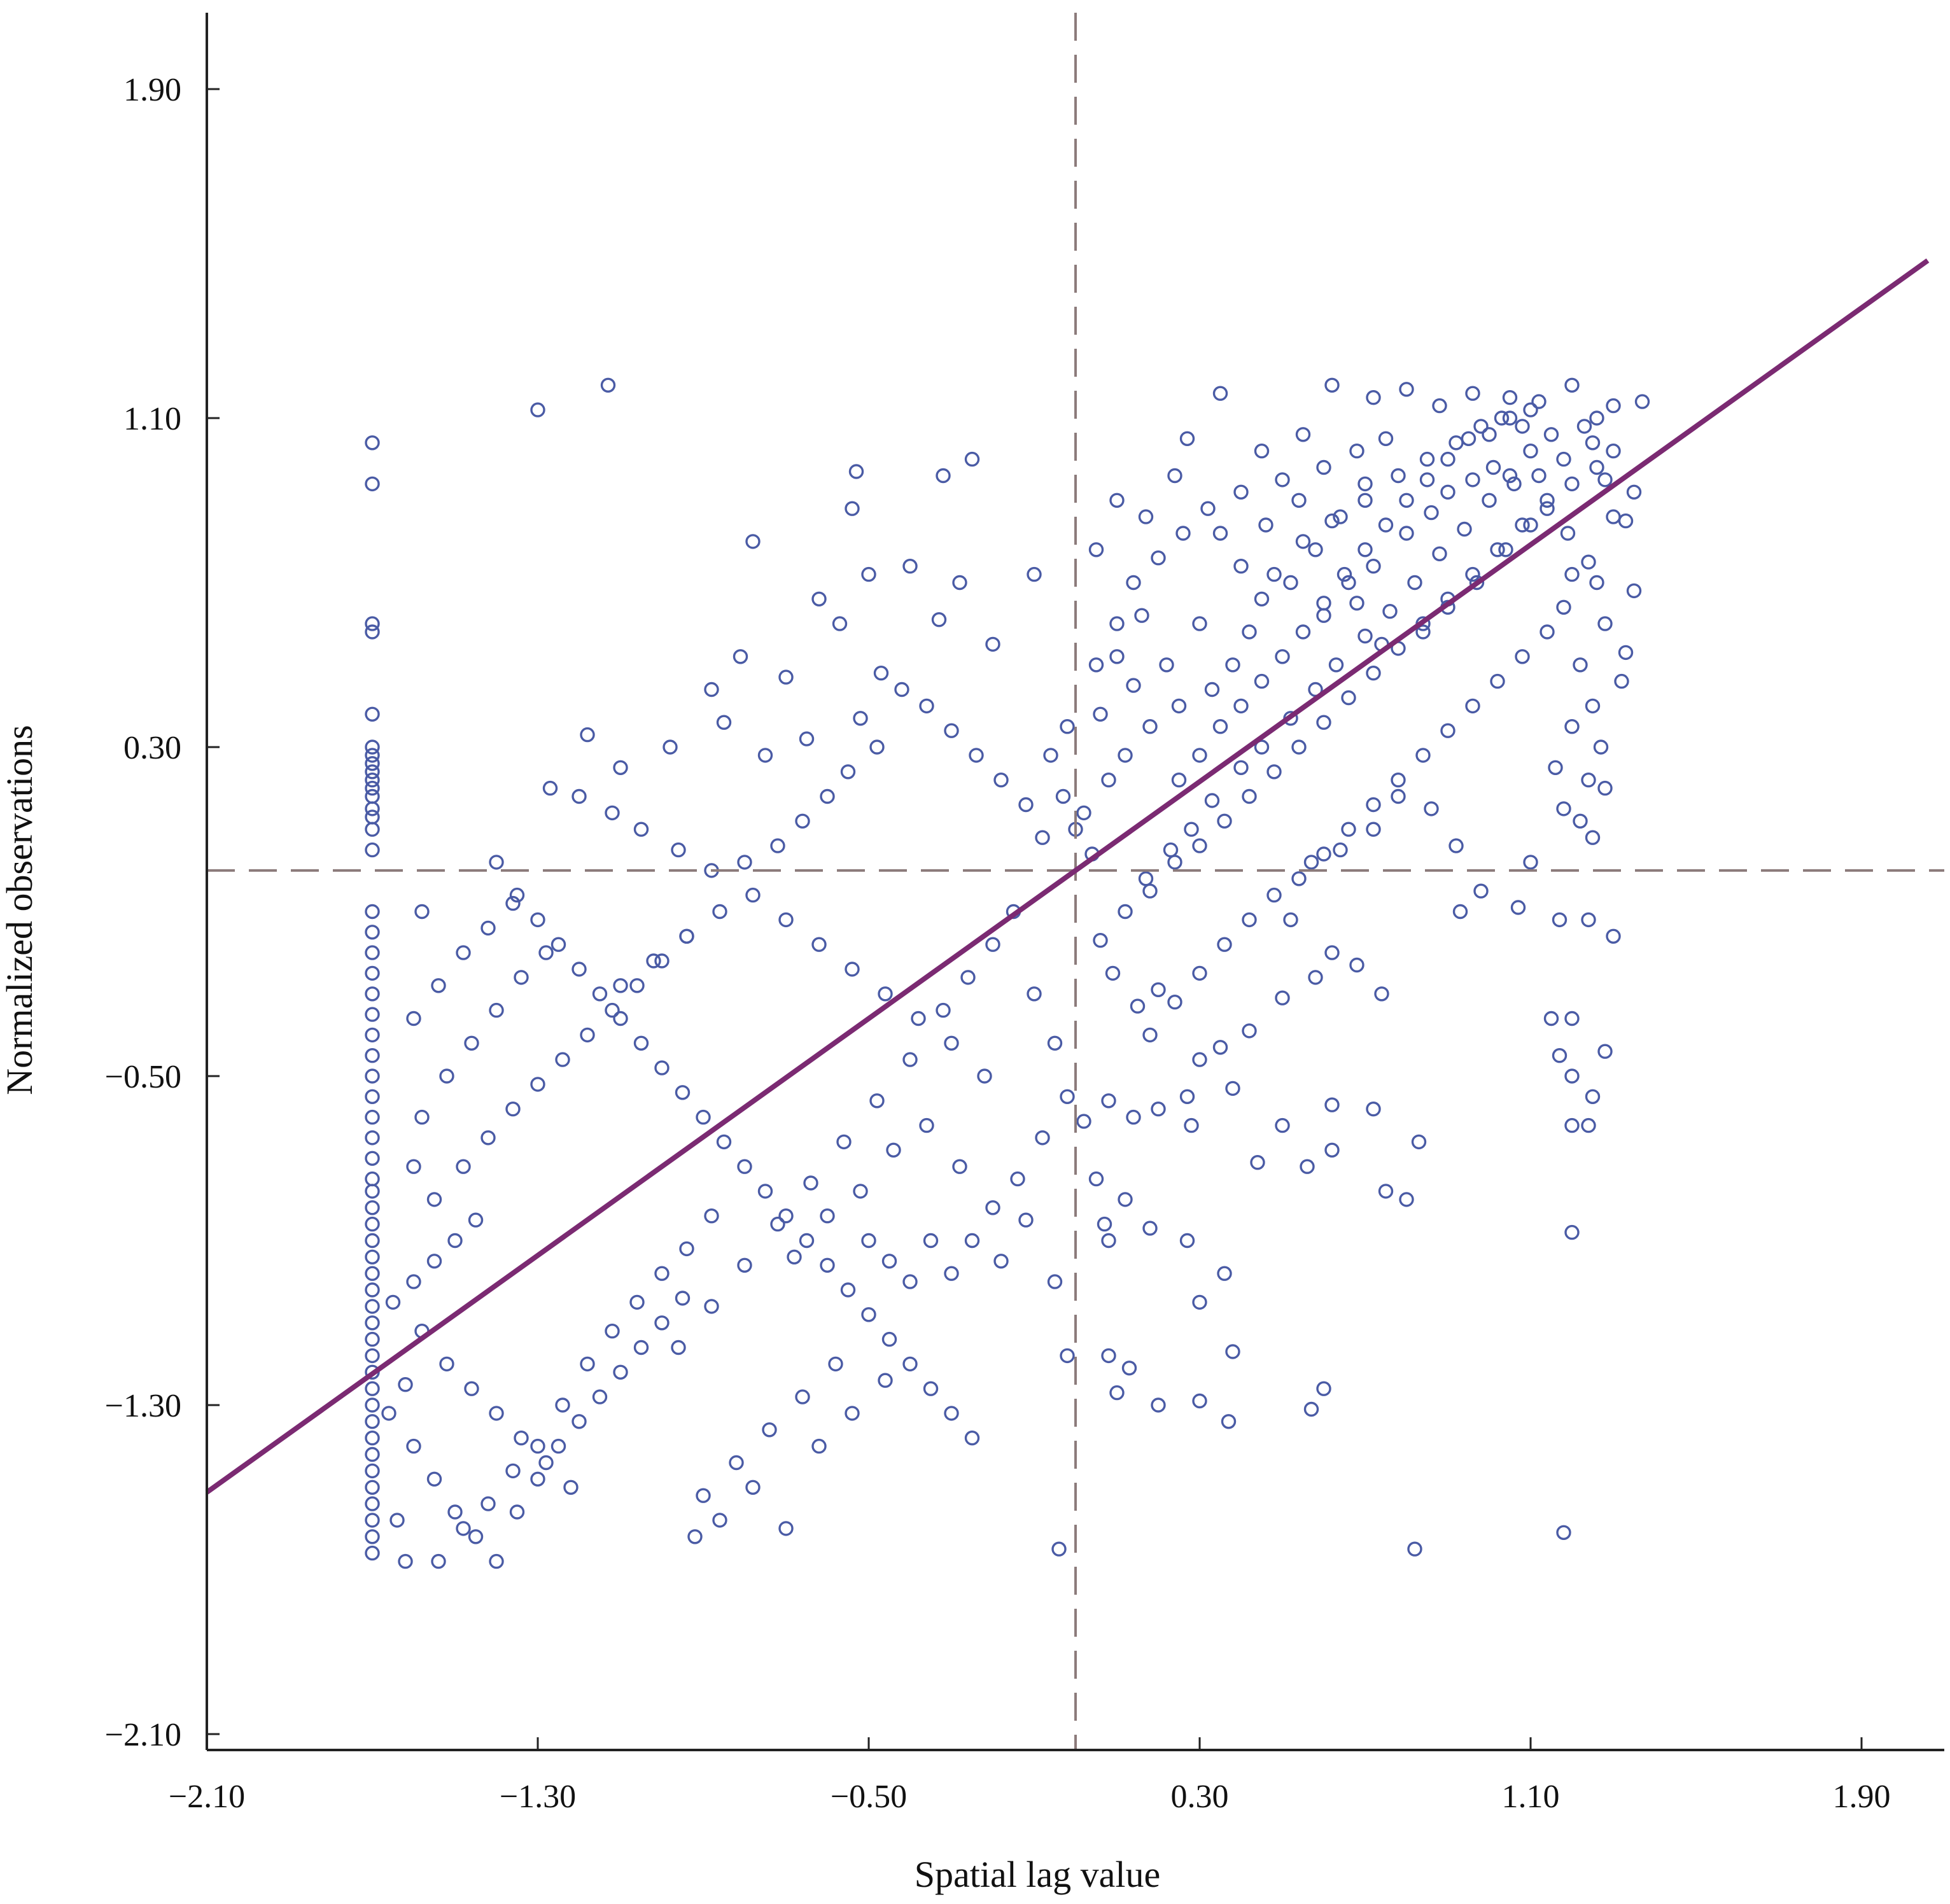 The height and width of the screenshot is (1904, 1950). Describe the element at coordinates (143, 1406) in the screenshot. I see `y-tick-label: −1.30` at that location.